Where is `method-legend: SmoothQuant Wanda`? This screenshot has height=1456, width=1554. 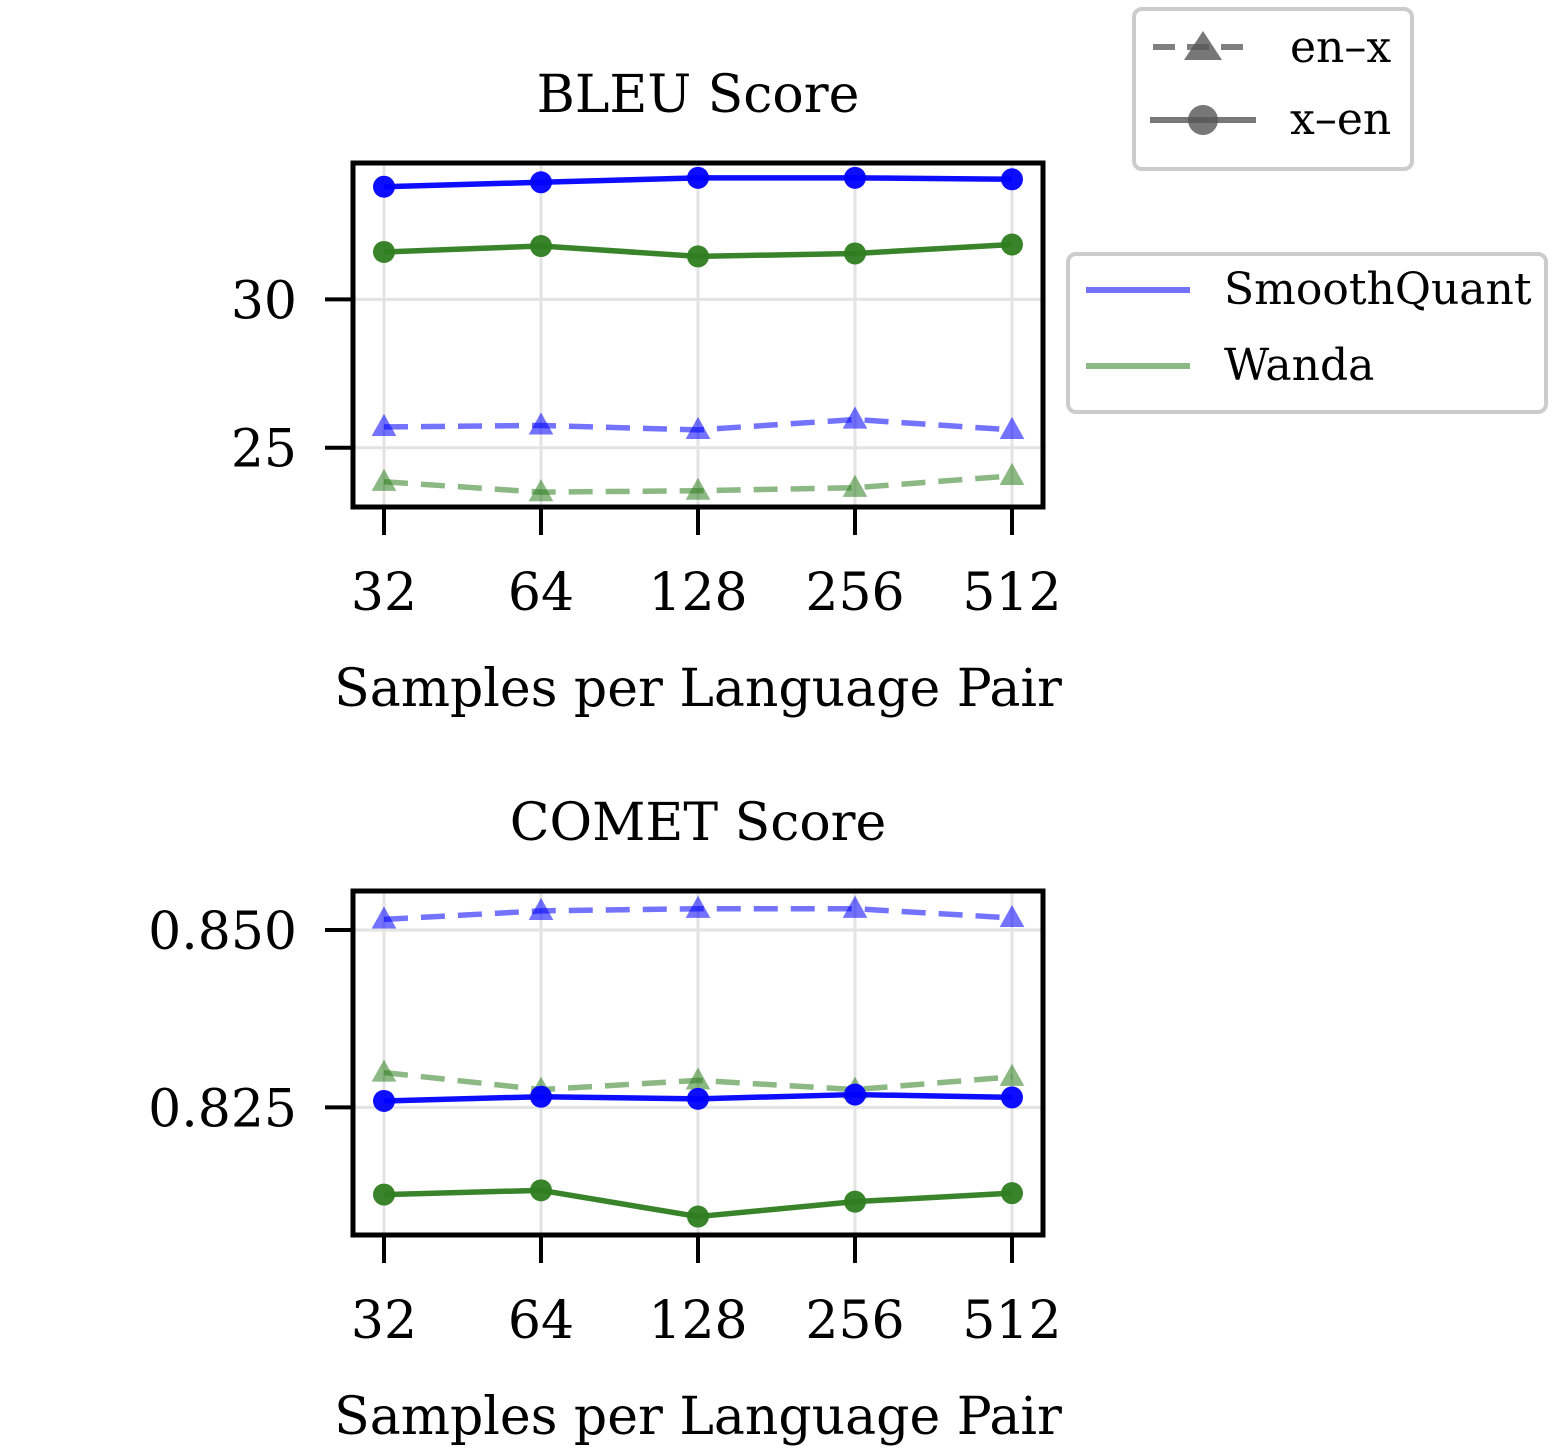
method-legend: SmoothQuant Wanda is located at coordinates (1307, 333).